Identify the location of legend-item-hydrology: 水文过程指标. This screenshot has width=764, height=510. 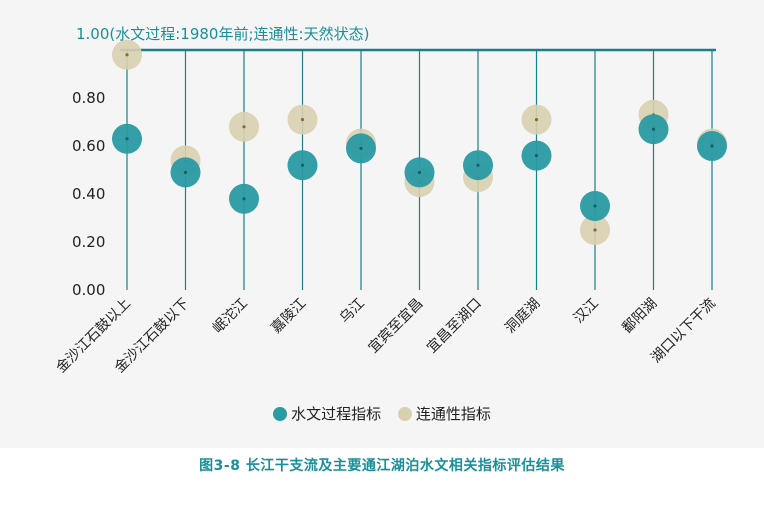
(327, 413).